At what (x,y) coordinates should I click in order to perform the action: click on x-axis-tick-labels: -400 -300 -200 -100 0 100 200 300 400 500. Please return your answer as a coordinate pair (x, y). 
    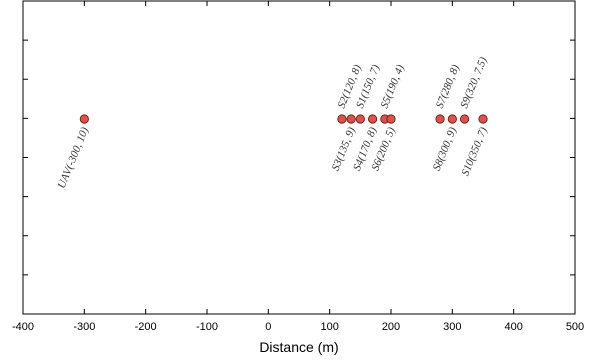
    Looking at the image, I should click on (298, 327).